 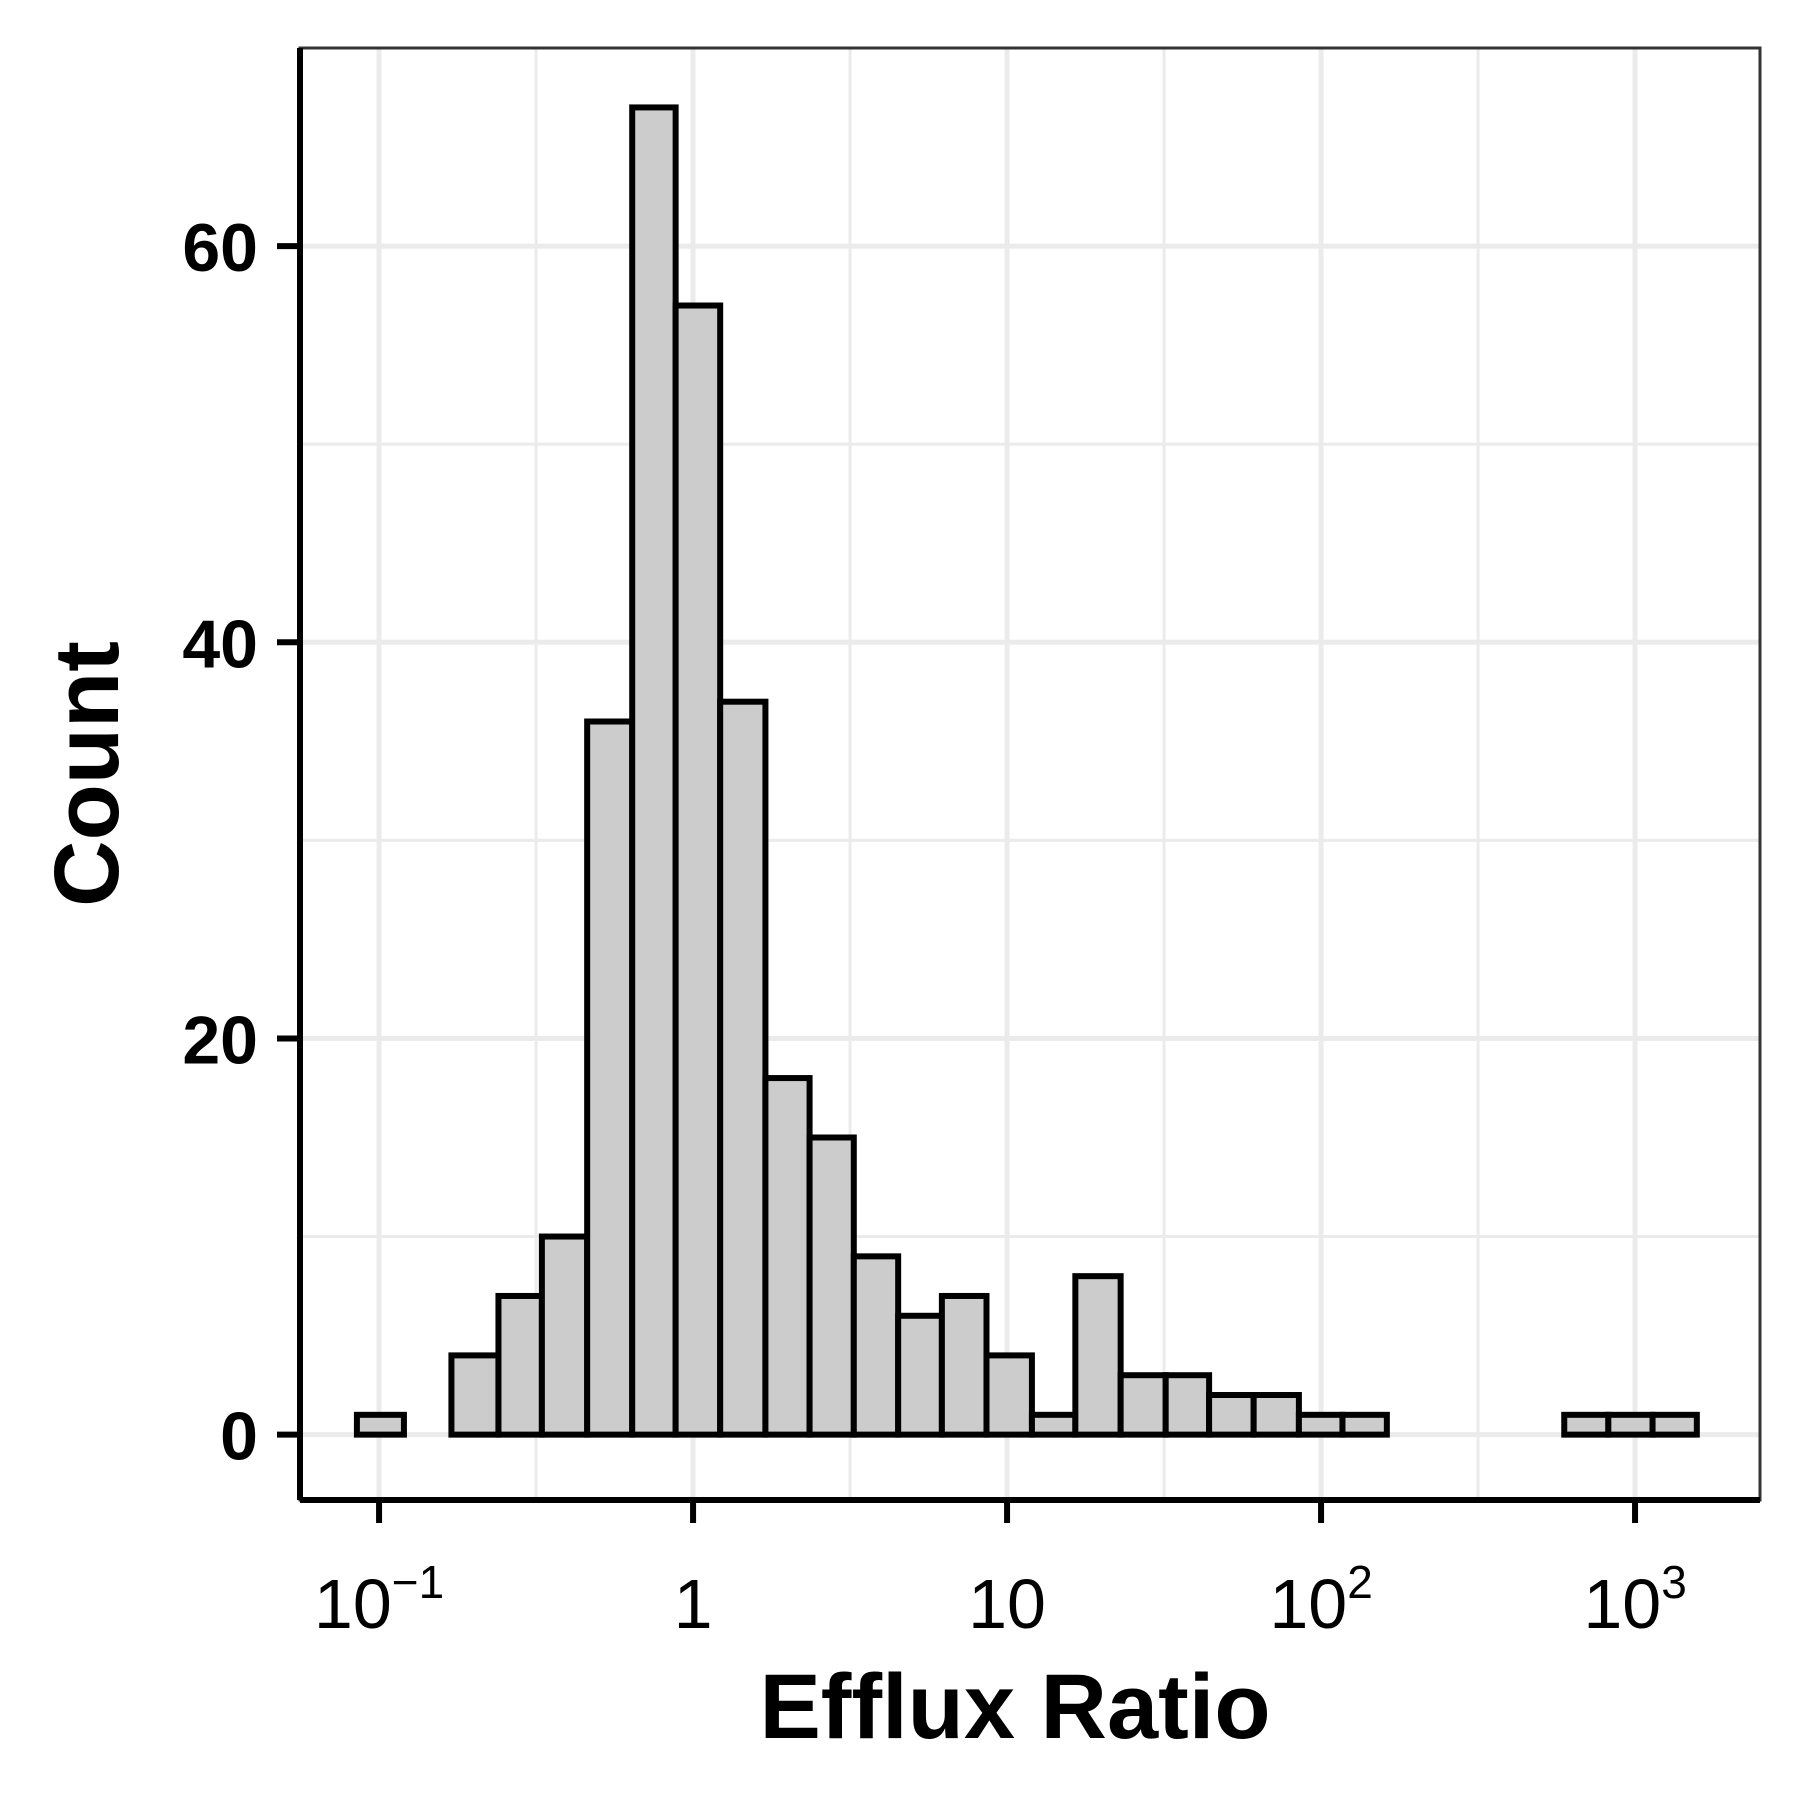 I want to click on y-tick-label: 0, so click(x=239, y=1437).